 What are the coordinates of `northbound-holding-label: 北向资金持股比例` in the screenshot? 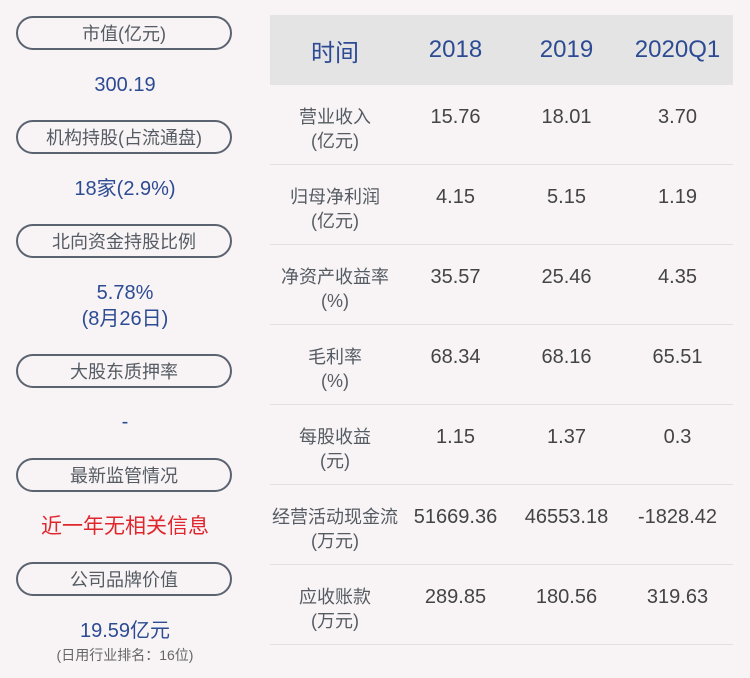 It's located at (124, 241).